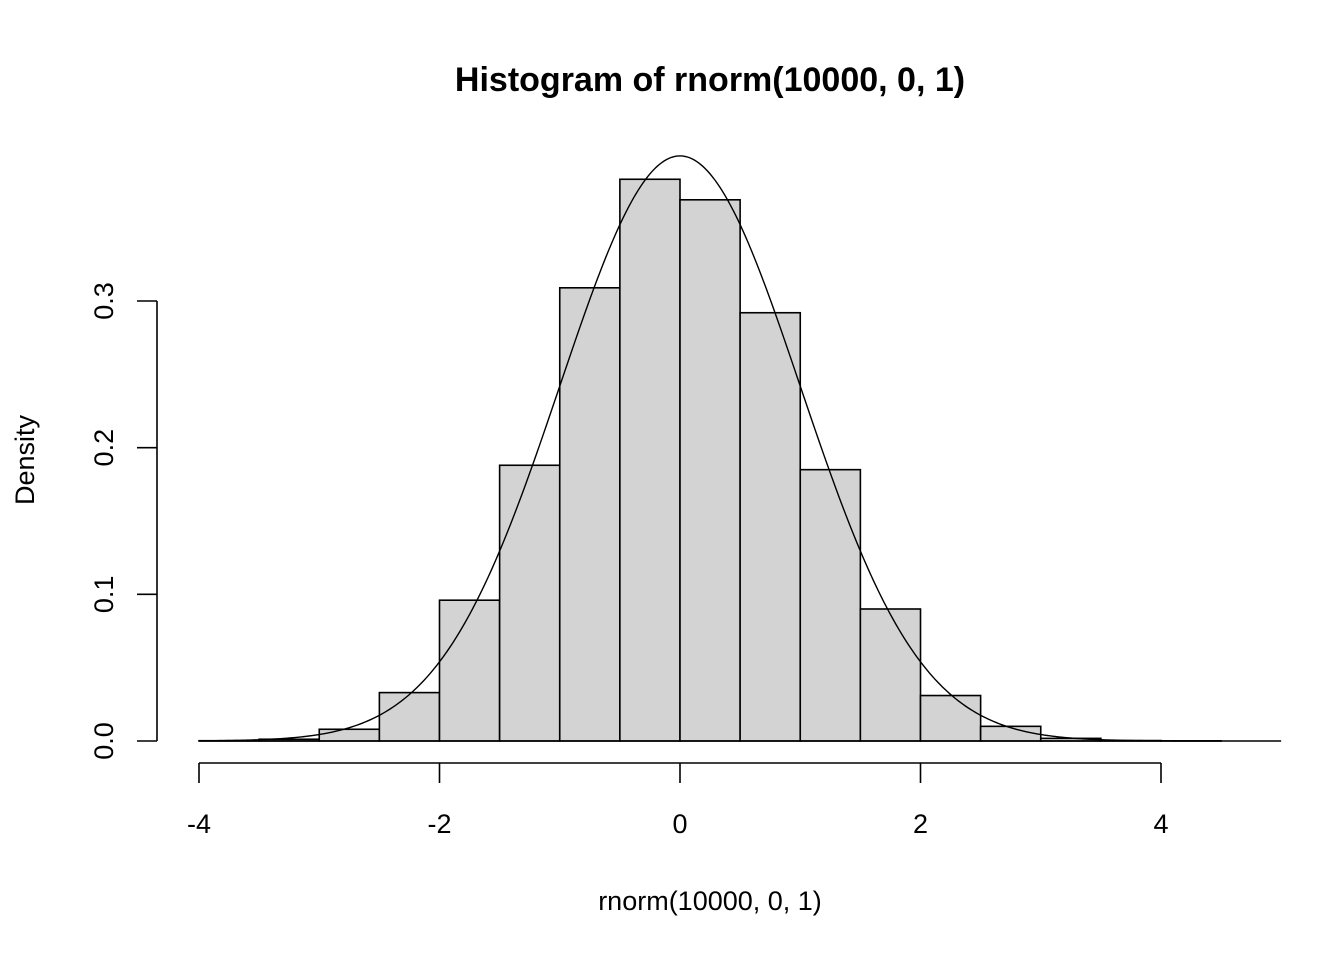  What do you see at coordinates (678, 800) in the screenshot?
I see `x-axis: -4 -2 0 2 4` at bounding box center [678, 800].